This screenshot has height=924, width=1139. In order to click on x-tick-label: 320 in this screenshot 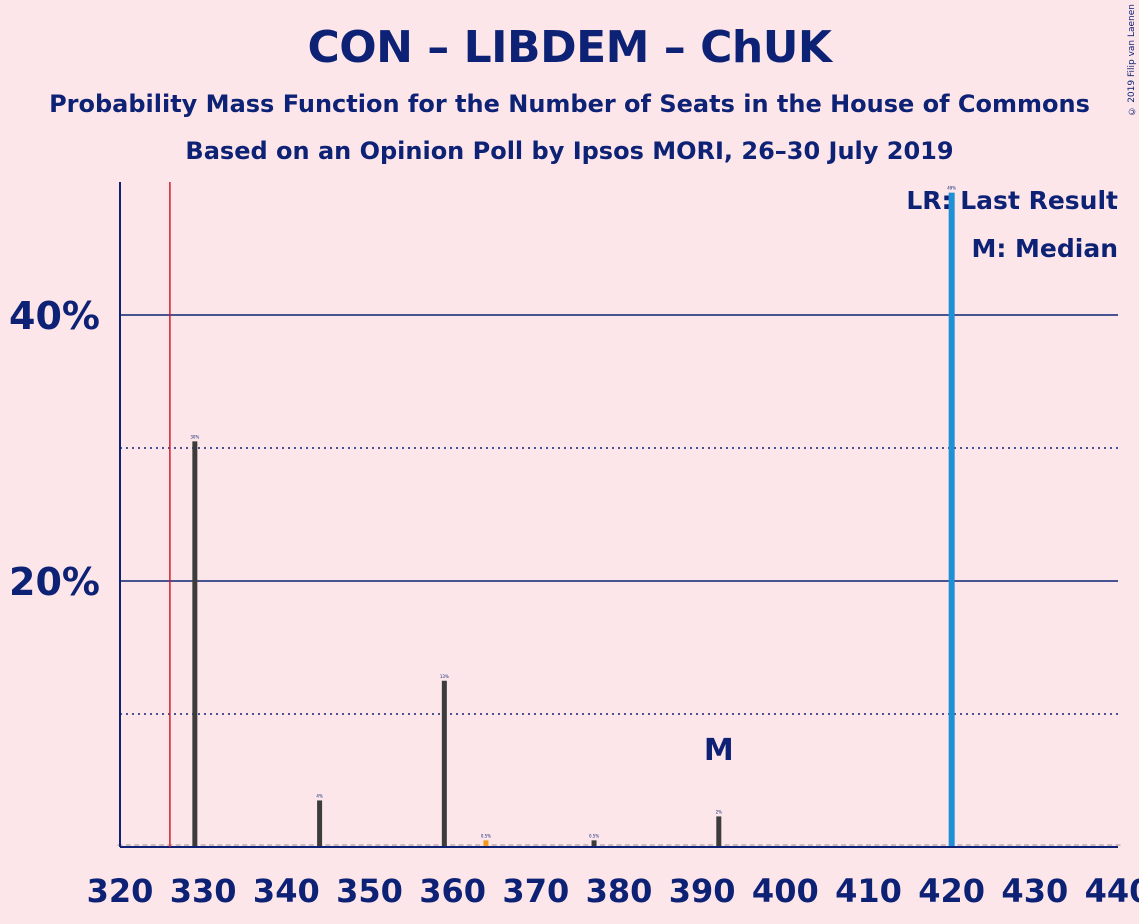, I will do `click(120, 891)`.